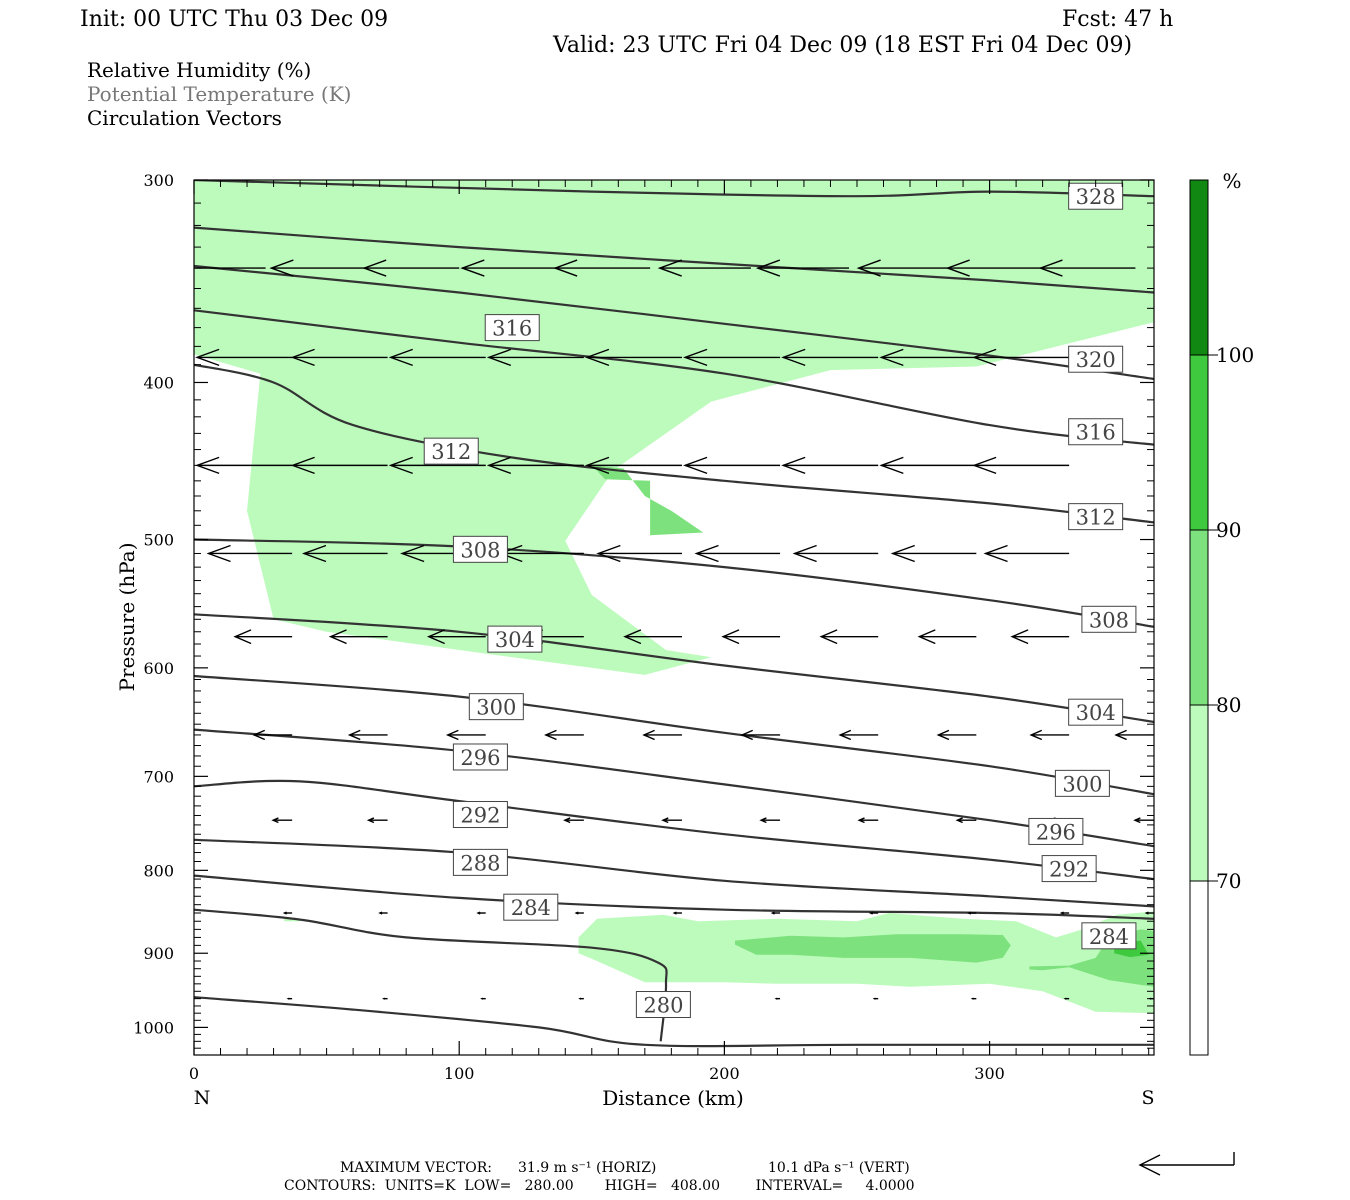  I want to click on field-label-vectors: Circulation Vectors, so click(184, 118).